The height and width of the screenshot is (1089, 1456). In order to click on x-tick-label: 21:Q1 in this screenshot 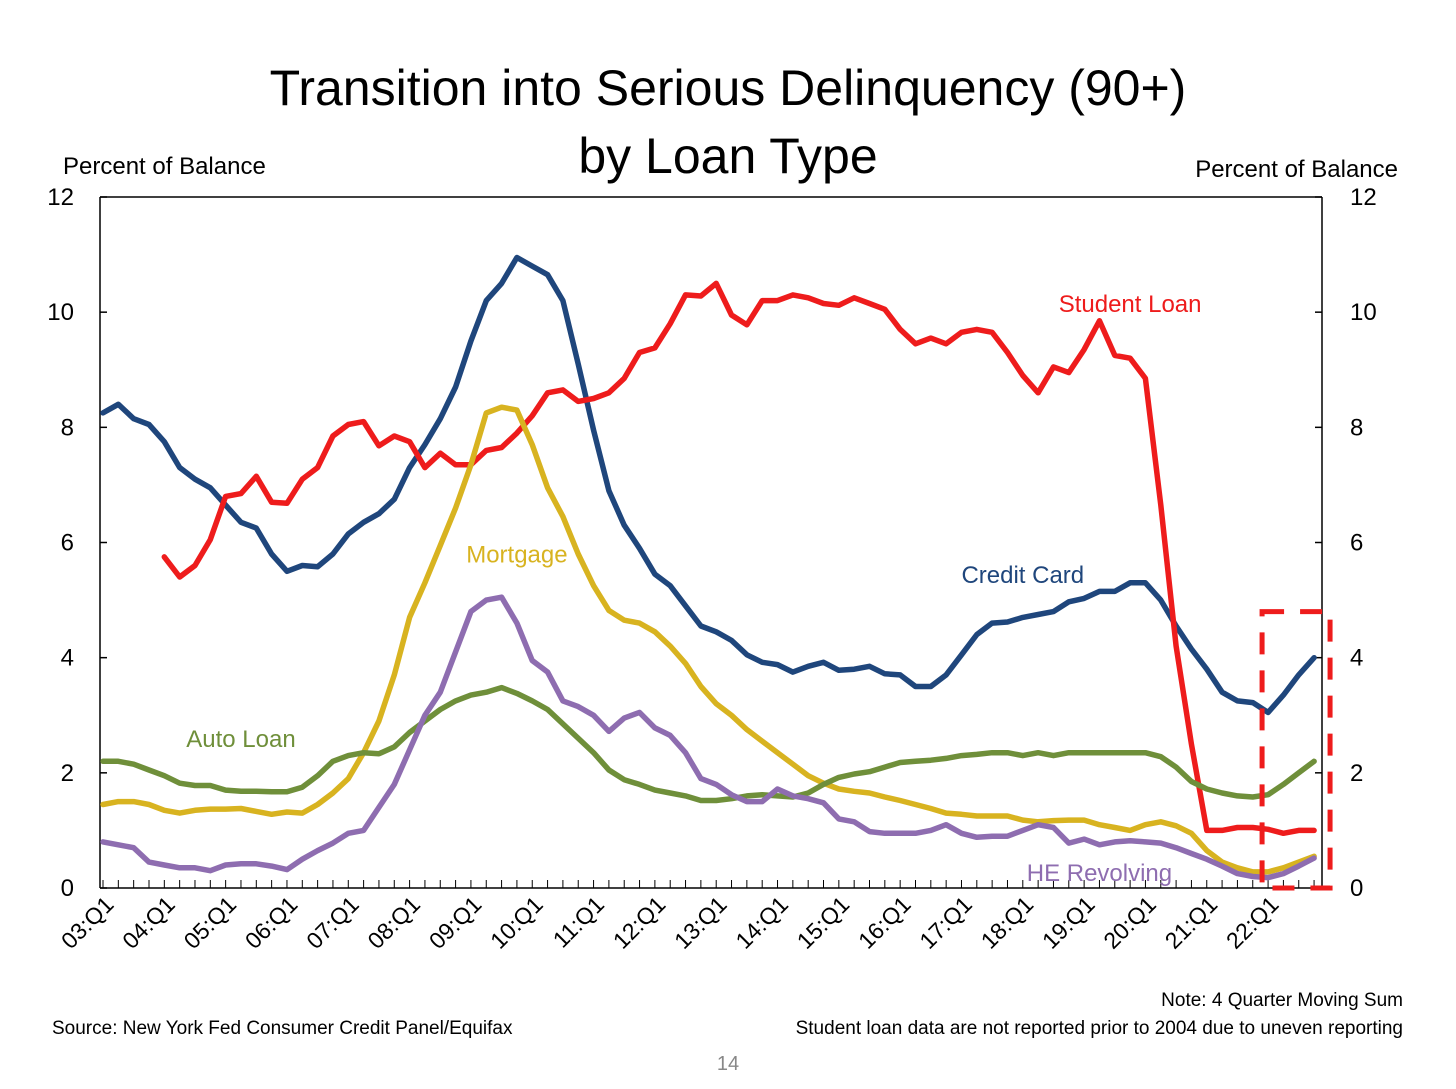, I will do `click(1191, 922)`.